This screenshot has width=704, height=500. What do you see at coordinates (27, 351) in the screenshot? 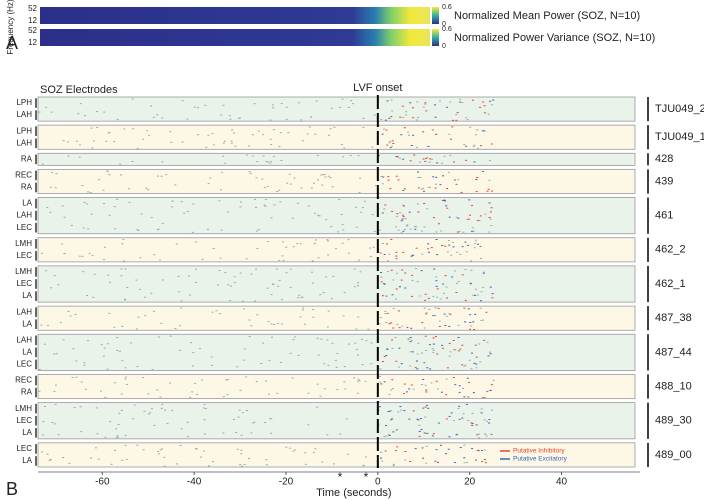
I see `electrode-label: LA` at bounding box center [27, 351].